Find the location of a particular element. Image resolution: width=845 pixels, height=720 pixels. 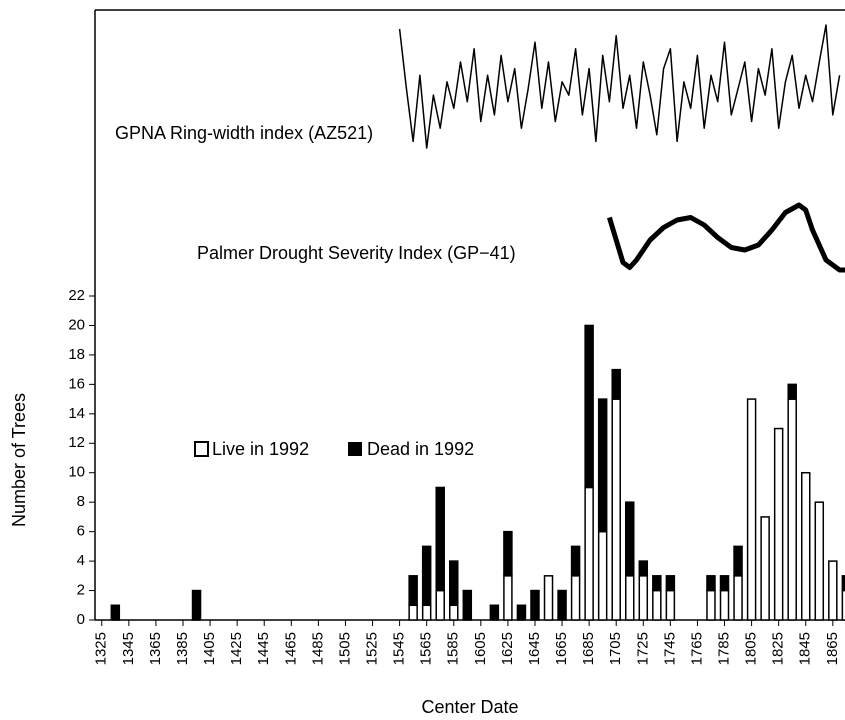

y-tick-label: 4 is located at coordinates (81, 560).